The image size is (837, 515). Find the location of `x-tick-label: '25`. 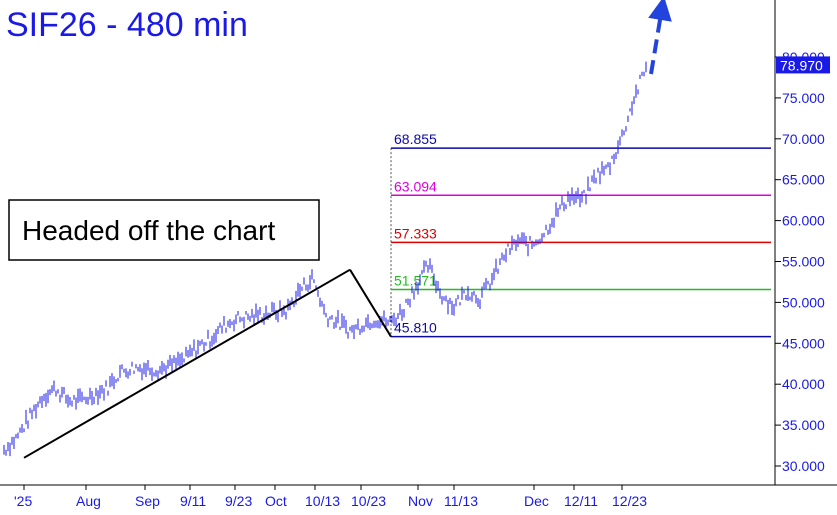

x-tick-label: '25 is located at coordinates (23, 501).